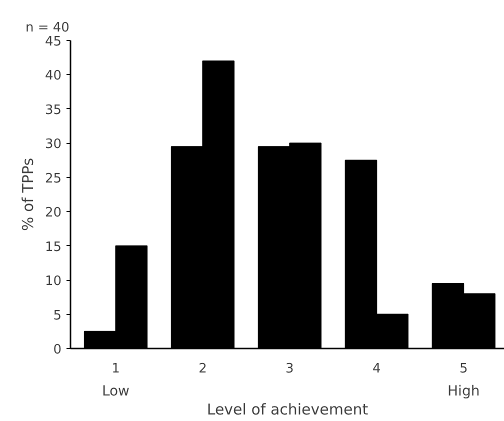  What do you see at coordinates (116, 392) in the screenshot?
I see `text: Low` at bounding box center [116, 392].